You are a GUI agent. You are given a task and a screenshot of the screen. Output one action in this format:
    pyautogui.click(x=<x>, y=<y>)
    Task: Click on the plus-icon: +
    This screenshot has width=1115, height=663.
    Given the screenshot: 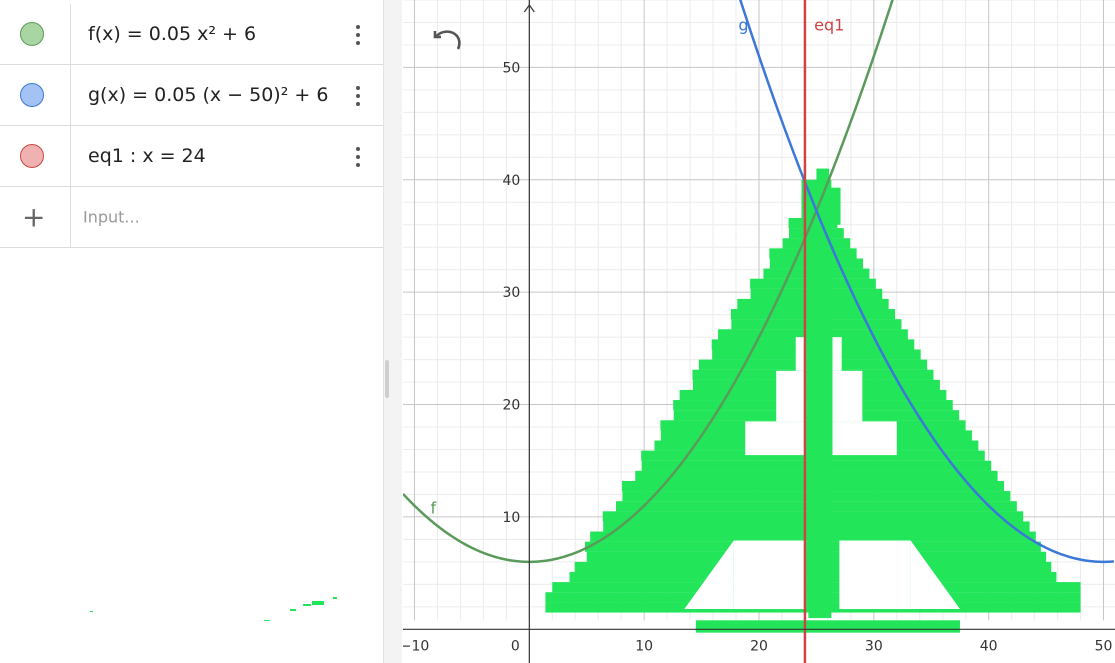 What is the action you would take?
    pyautogui.click(x=34, y=217)
    